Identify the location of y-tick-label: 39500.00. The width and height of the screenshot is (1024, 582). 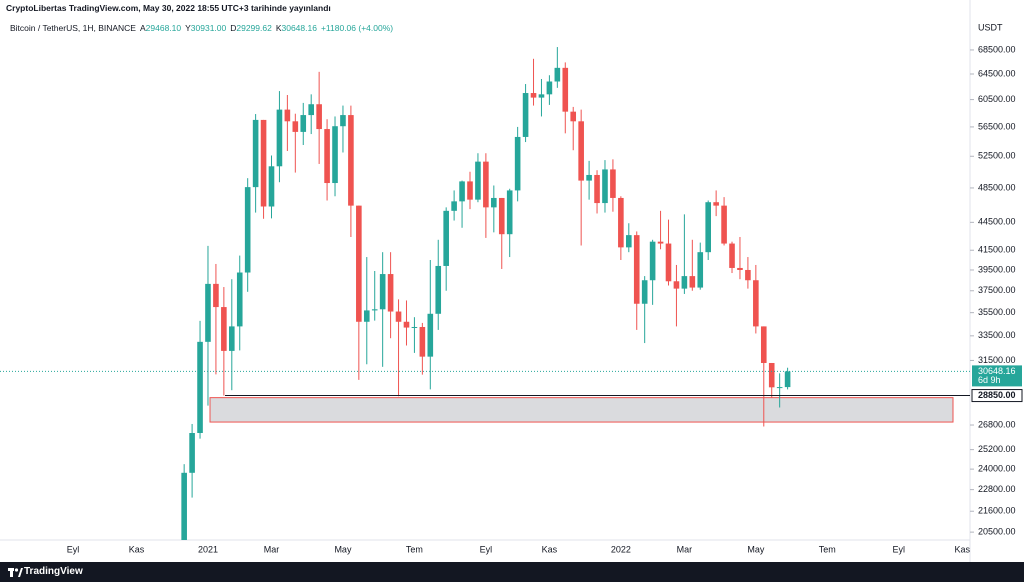
(997, 269).